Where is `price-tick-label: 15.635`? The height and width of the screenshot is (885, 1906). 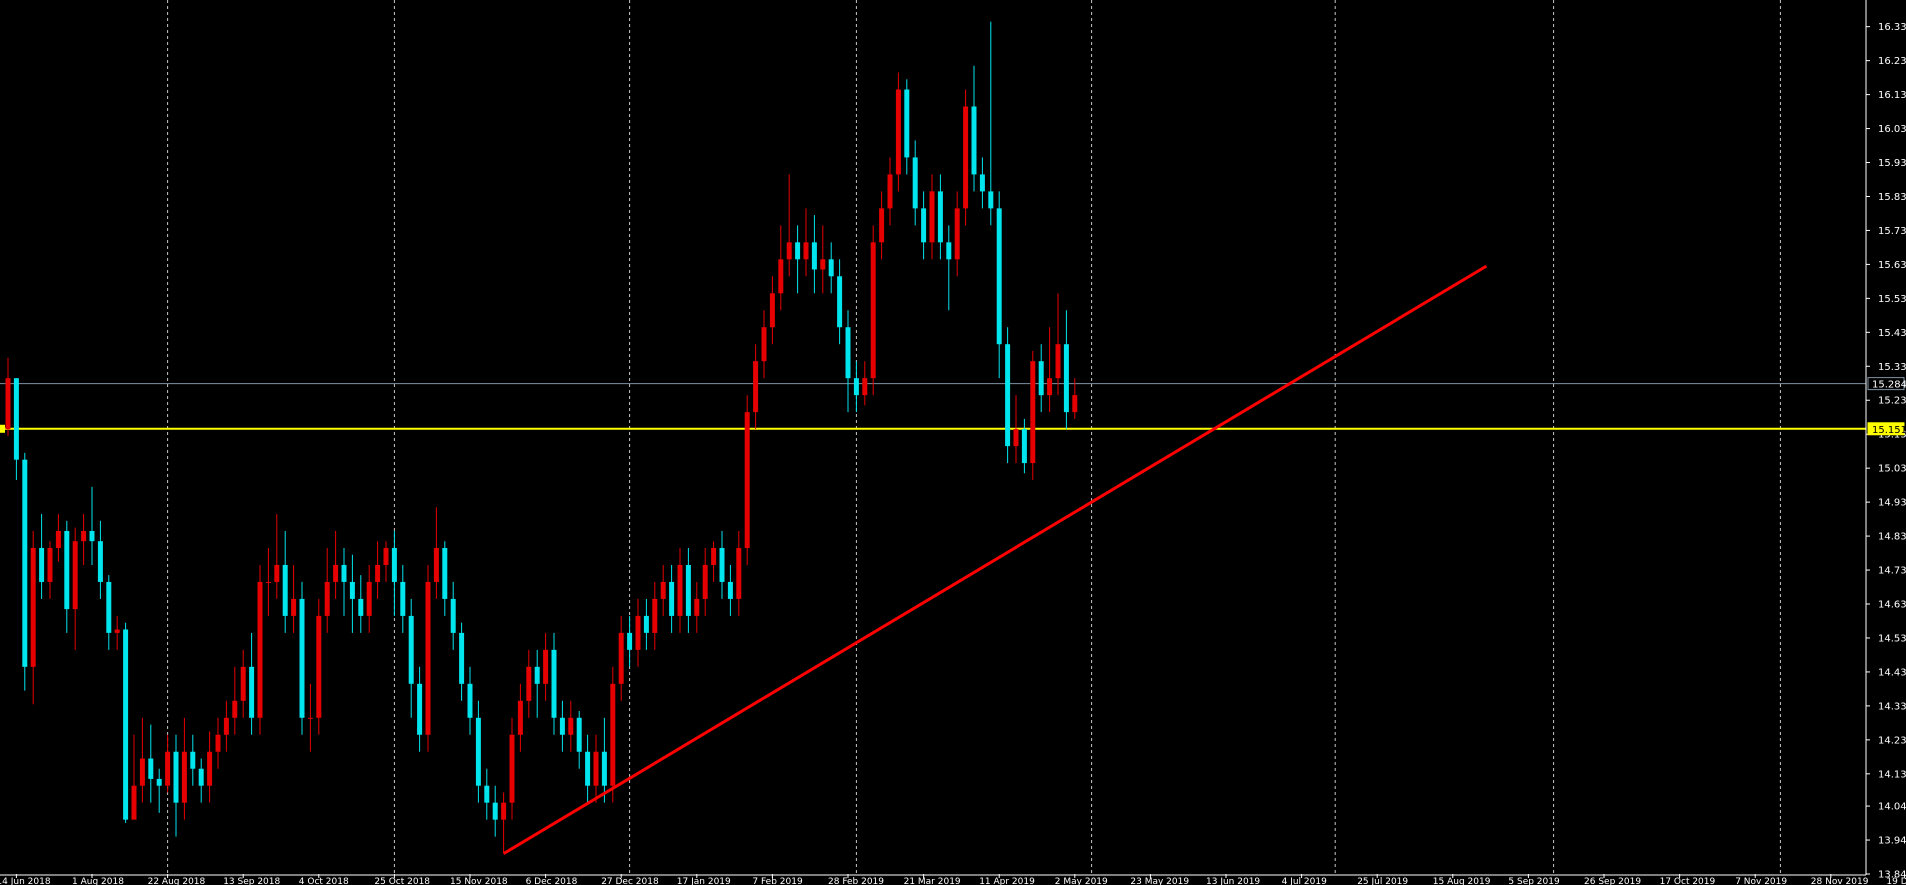
price-tick-label: 15.635 is located at coordinates (1892, 265).